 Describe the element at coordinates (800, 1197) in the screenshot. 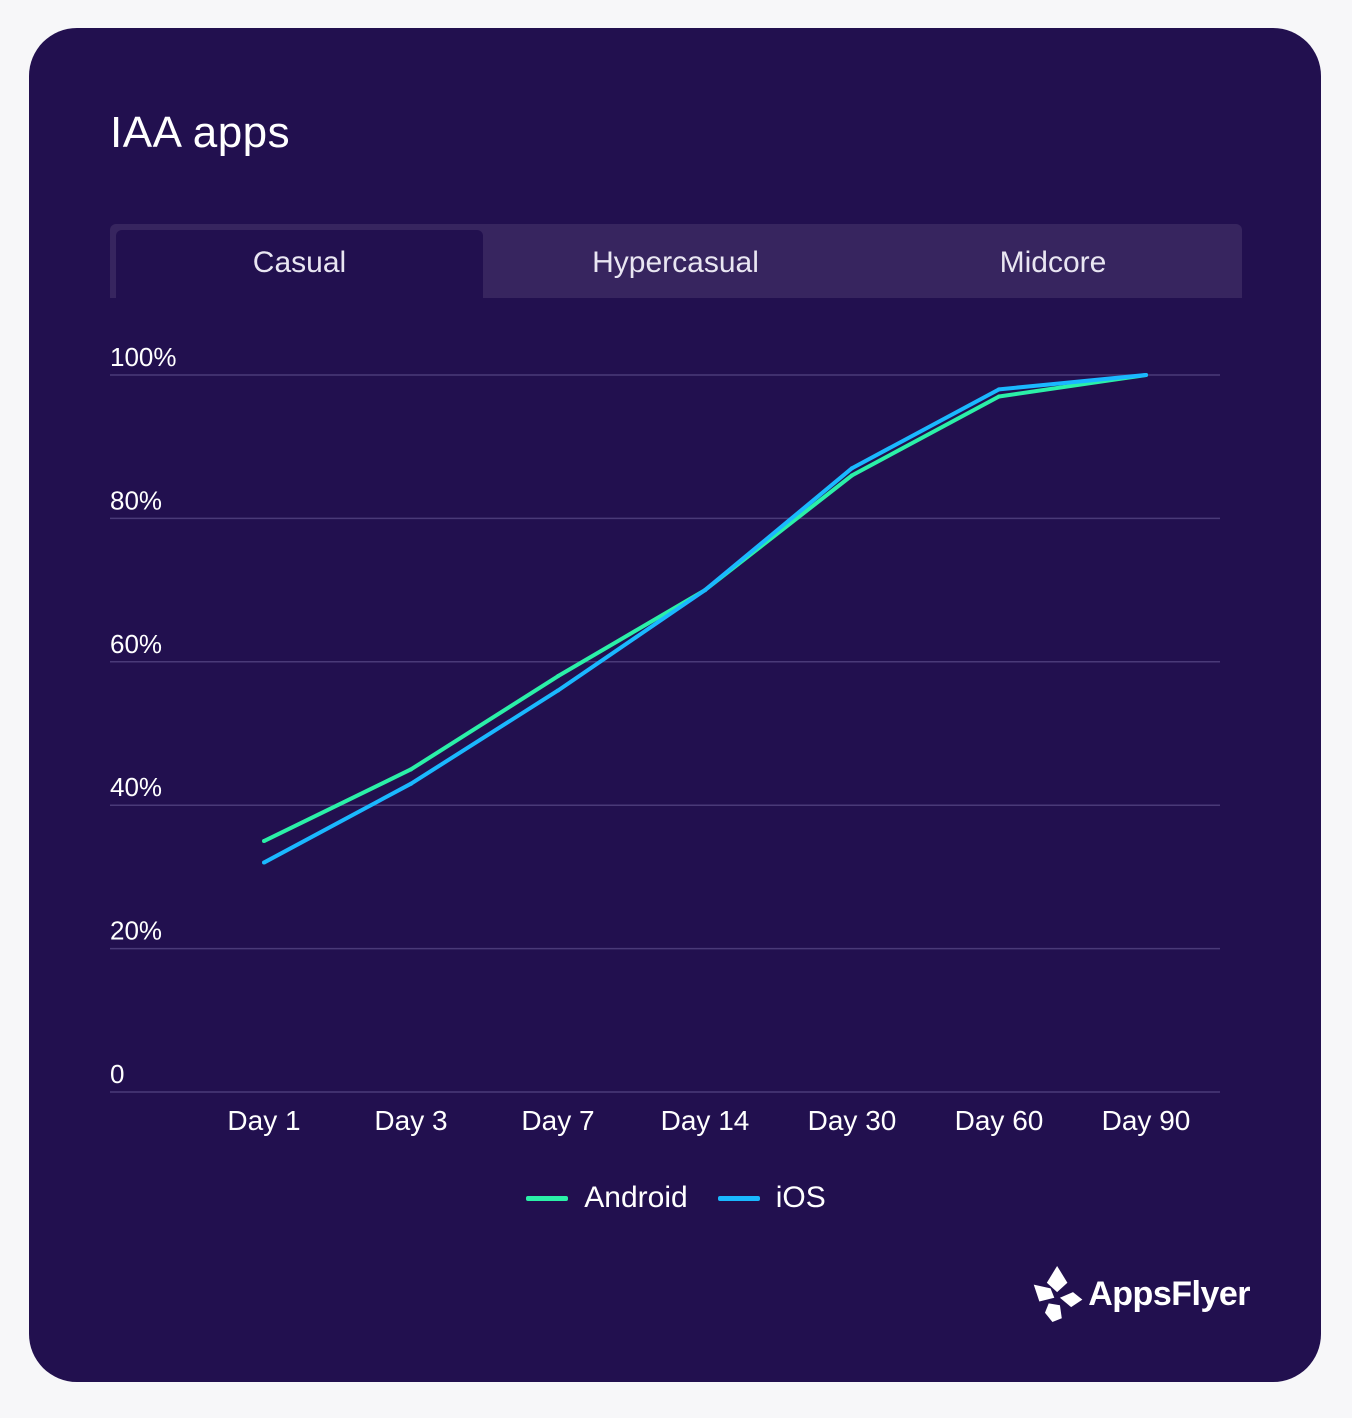

I see `legend-label-ios: iOS` at that location.